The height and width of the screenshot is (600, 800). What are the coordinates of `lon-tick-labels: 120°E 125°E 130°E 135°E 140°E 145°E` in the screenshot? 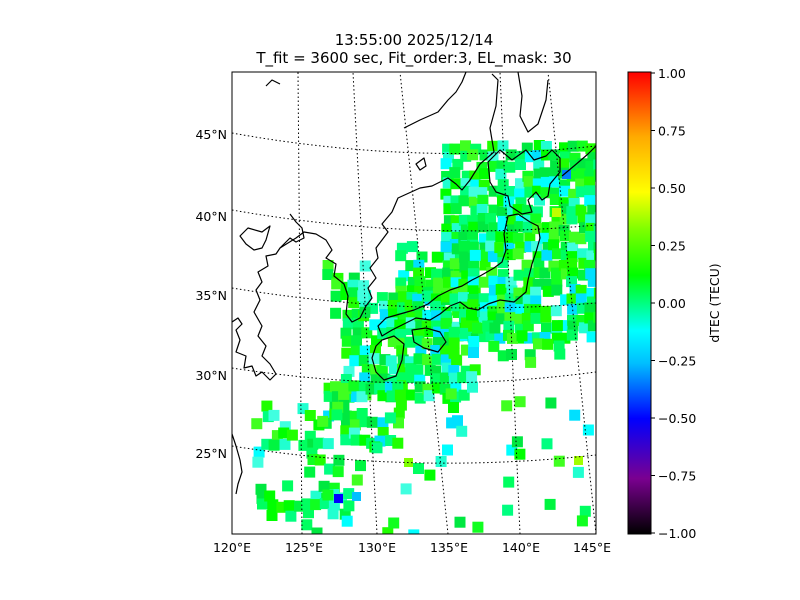 It's located at (412, 547).